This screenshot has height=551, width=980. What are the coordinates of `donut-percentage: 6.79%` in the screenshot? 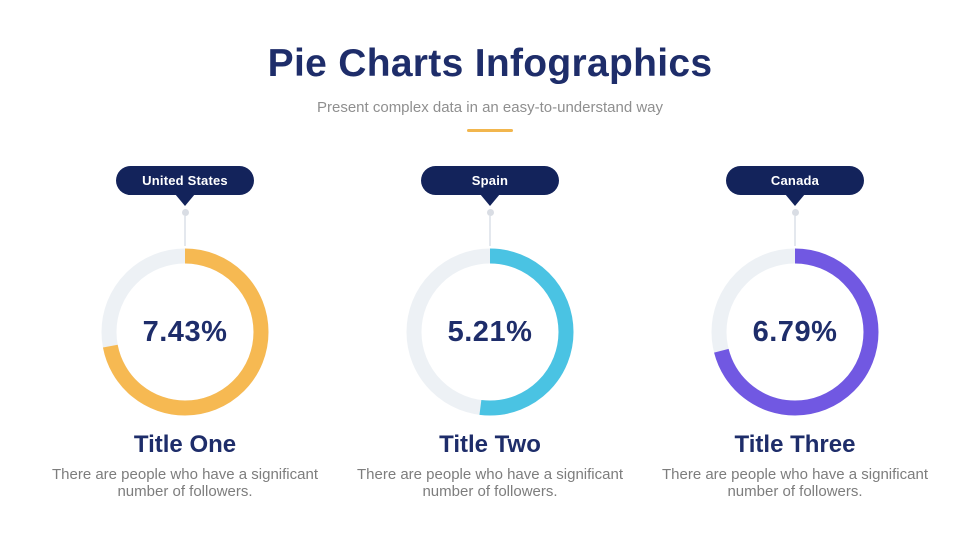 It's located at (795, 331).